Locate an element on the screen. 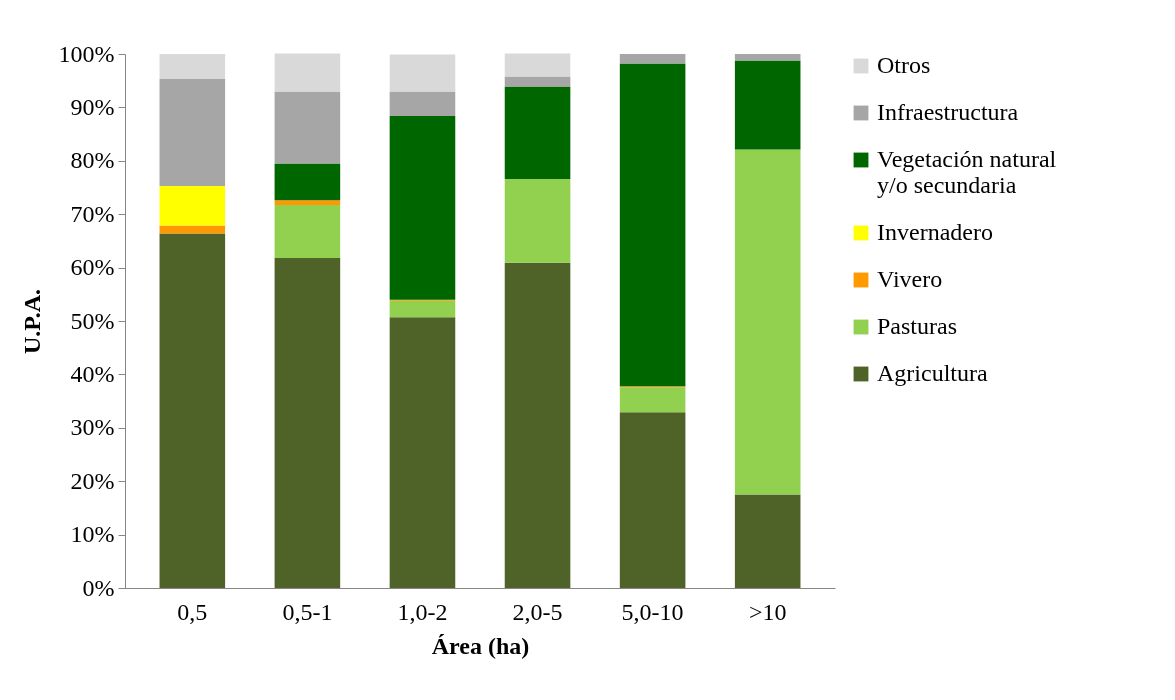  x-tick-label: >10 is located at coordinates (767, 611).